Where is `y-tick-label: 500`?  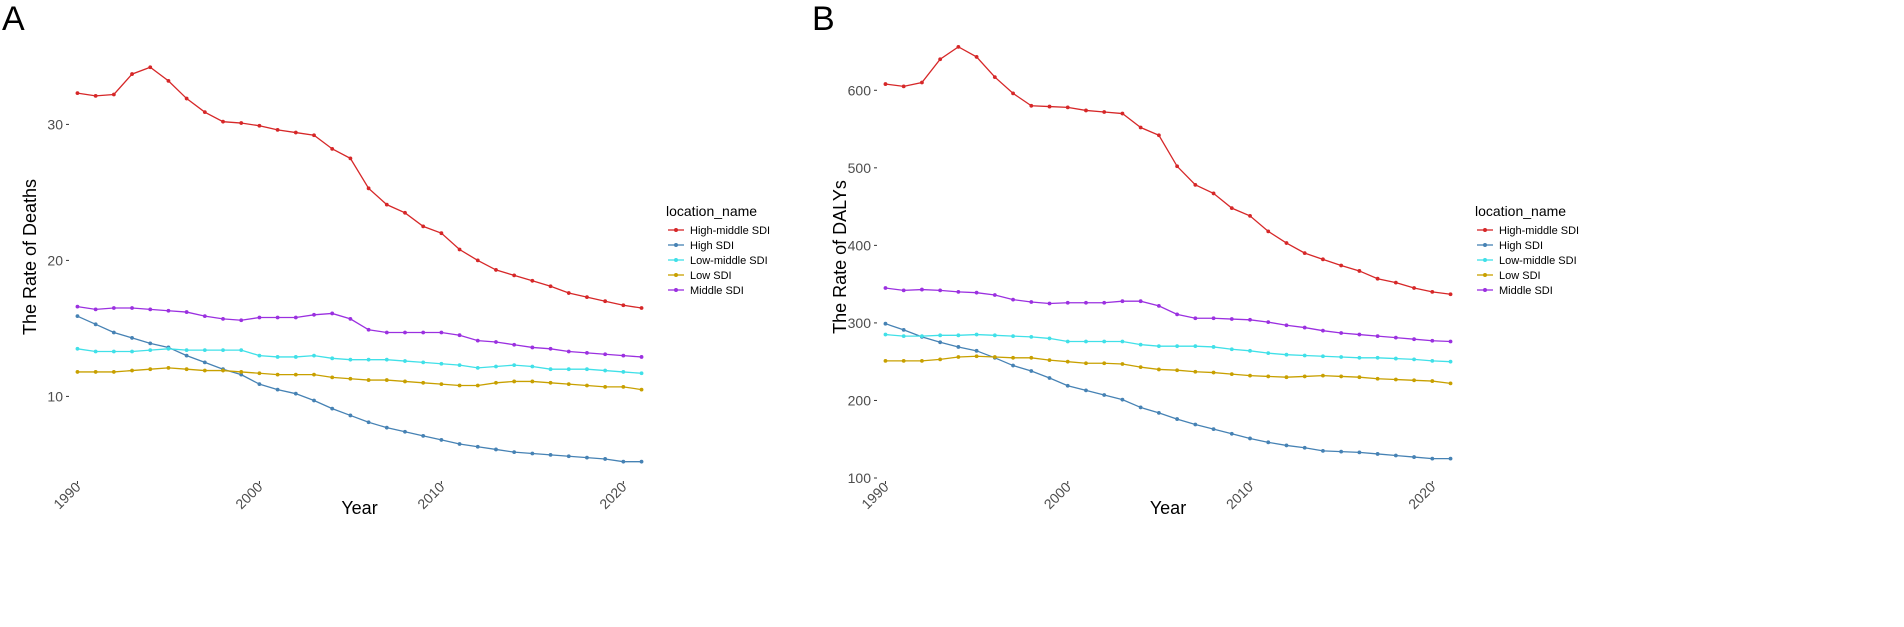 y-tick-label: 500 is located at coordinates (860, 168).